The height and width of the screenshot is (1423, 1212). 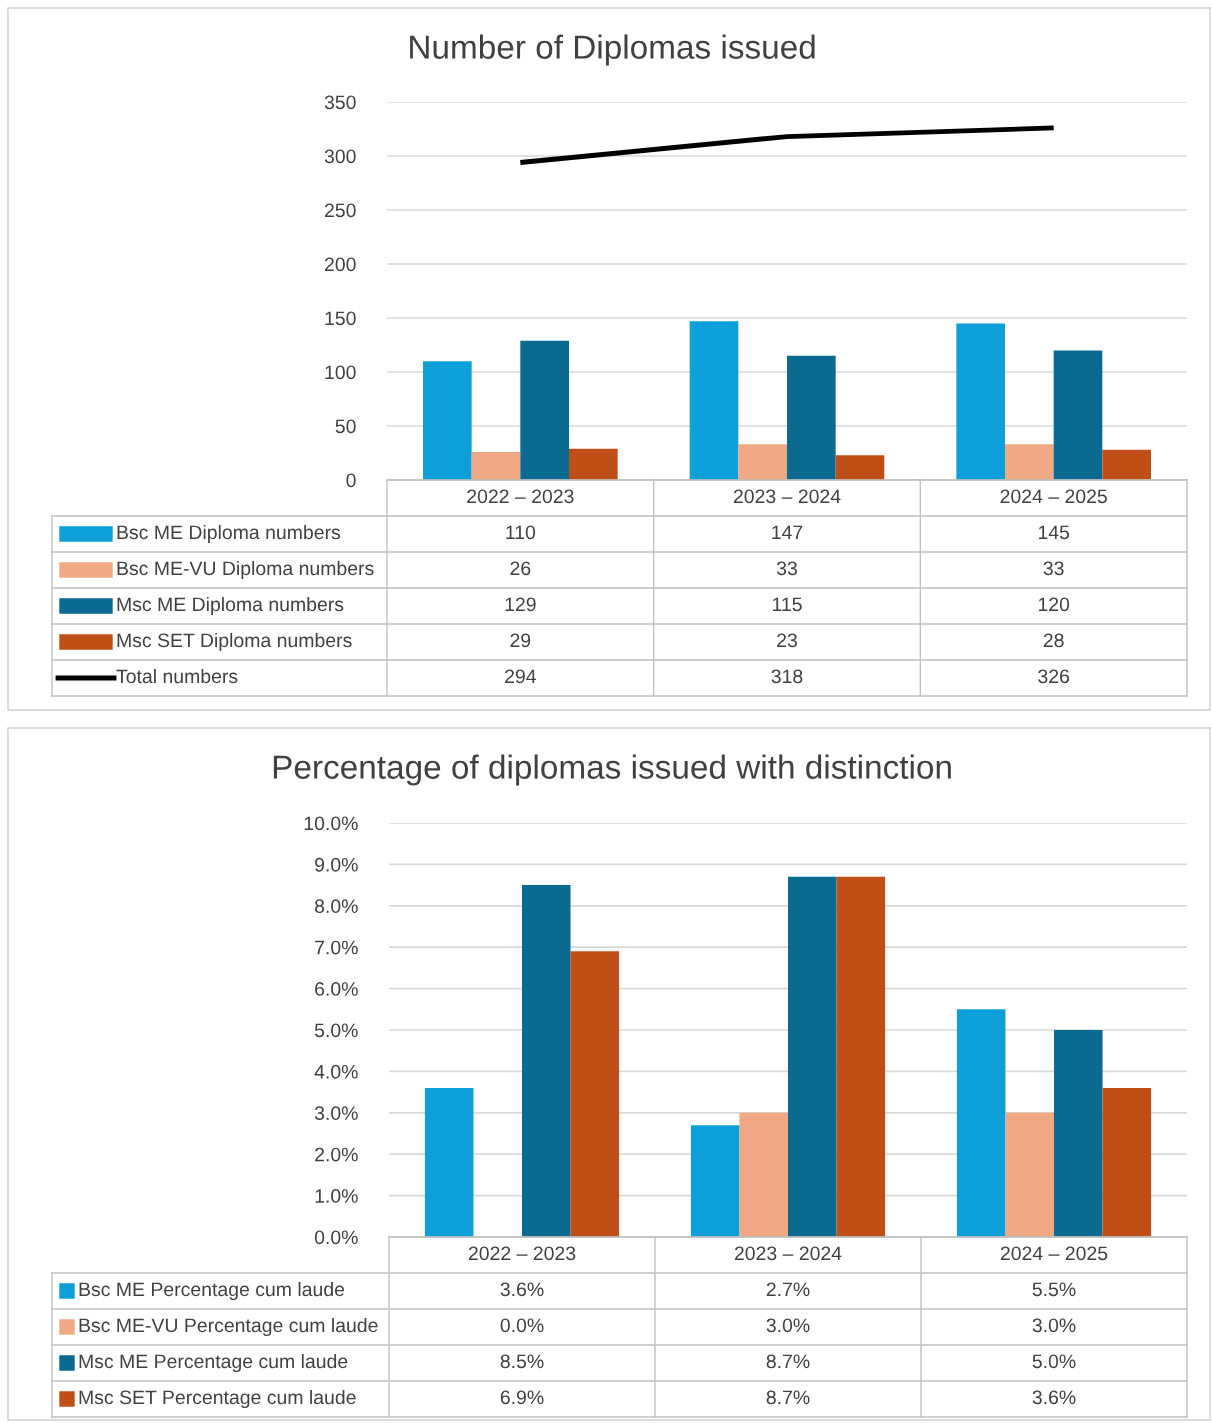 I want to click on data-label: 5.0%, so click(x=1054, y=1361).